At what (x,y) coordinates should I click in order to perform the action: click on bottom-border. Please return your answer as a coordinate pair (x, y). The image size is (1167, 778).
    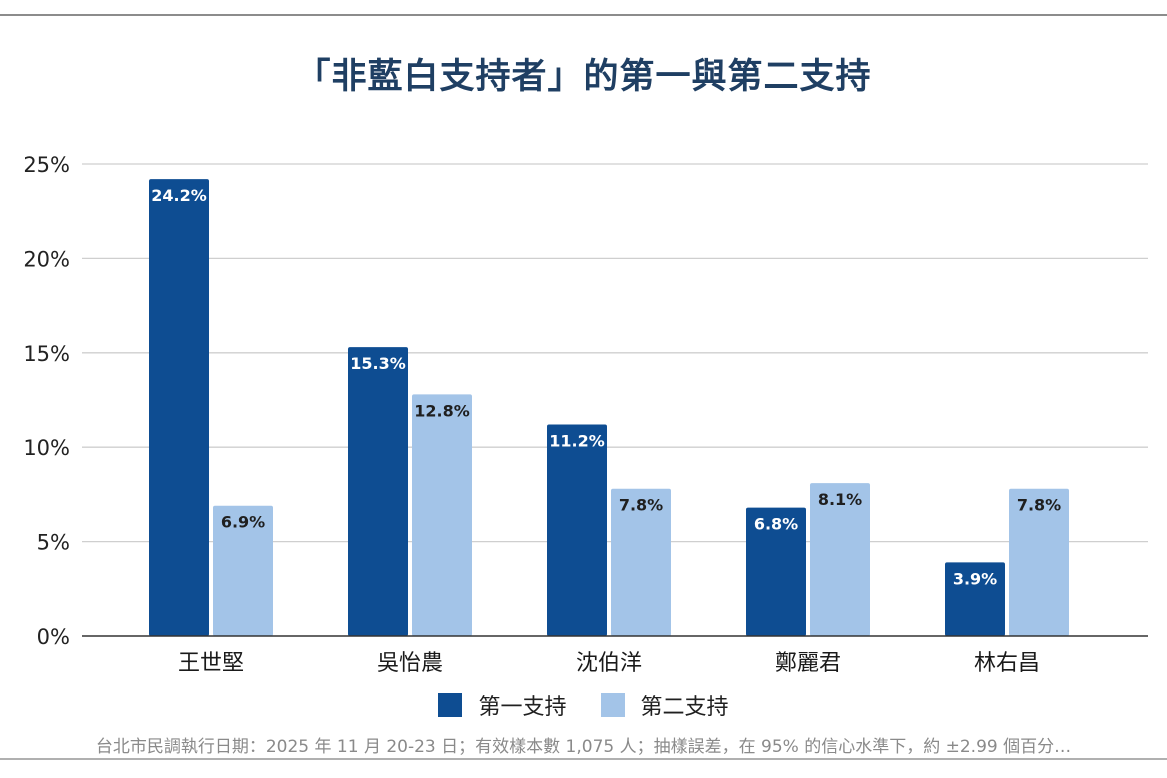
    Looking at the image, I should click on (583, 759).